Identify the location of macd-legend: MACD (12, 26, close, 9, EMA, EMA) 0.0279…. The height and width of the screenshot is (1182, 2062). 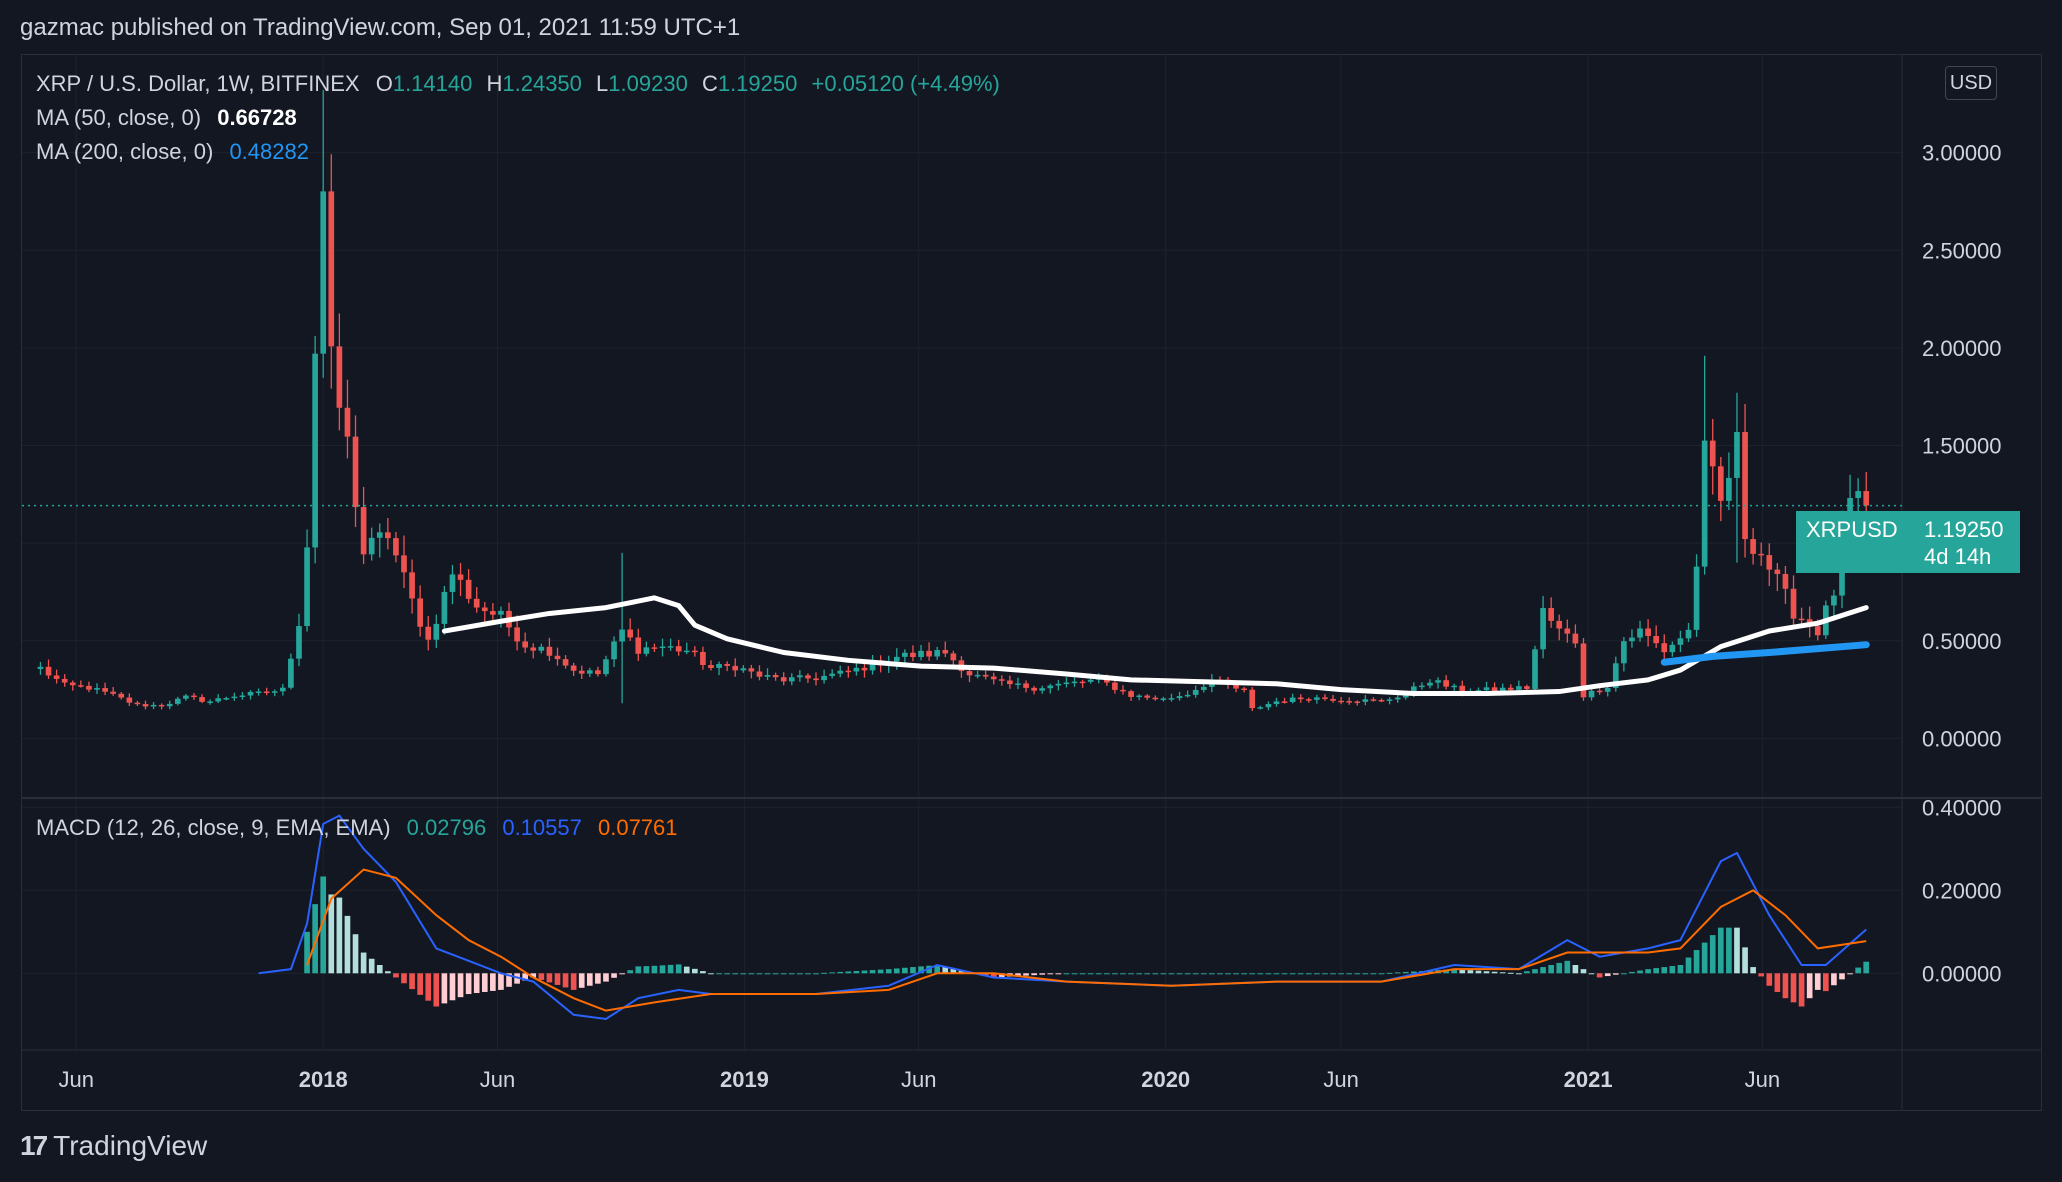
(357, 828).